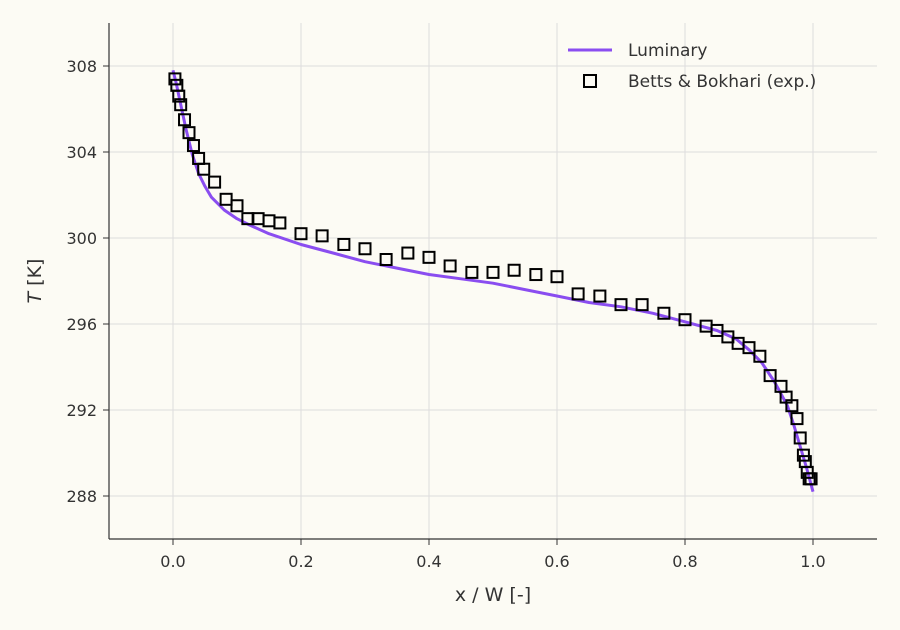 The height and width of the screenshot is (630, 900). What do you see at coordinates (172, 561) in the screenshot?
I see `x-tick-label: 0.0` at bounding box center [172, 561].